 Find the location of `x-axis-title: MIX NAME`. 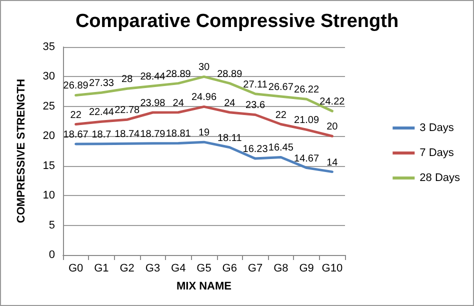

x-axis-title: MIX NAME is located at coordinates (204, 286).